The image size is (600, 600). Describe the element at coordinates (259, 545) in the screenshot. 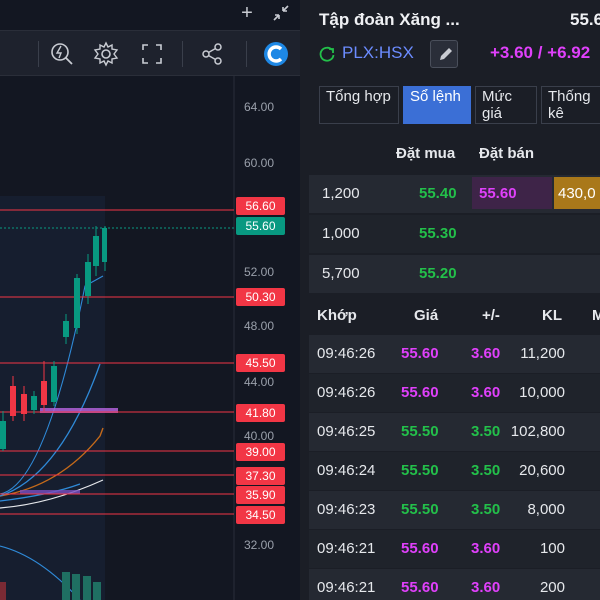

I see `axis-tick-label: 32.00` at that location.